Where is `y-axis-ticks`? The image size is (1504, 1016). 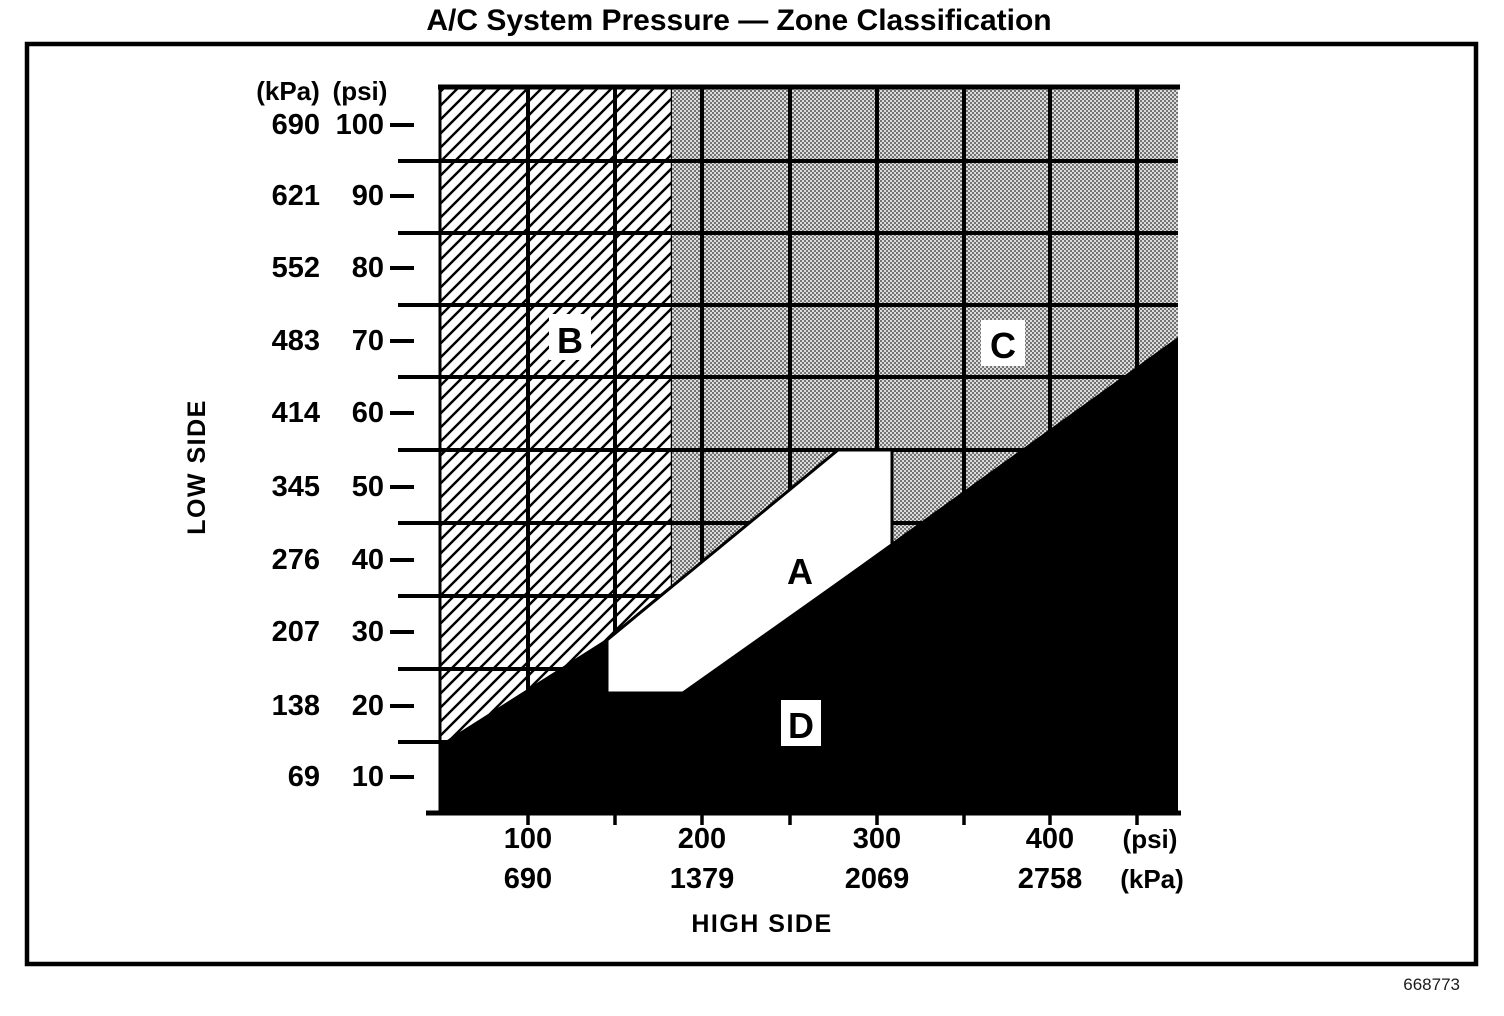
y-axis-ticks is located at coordinates (402, 451).